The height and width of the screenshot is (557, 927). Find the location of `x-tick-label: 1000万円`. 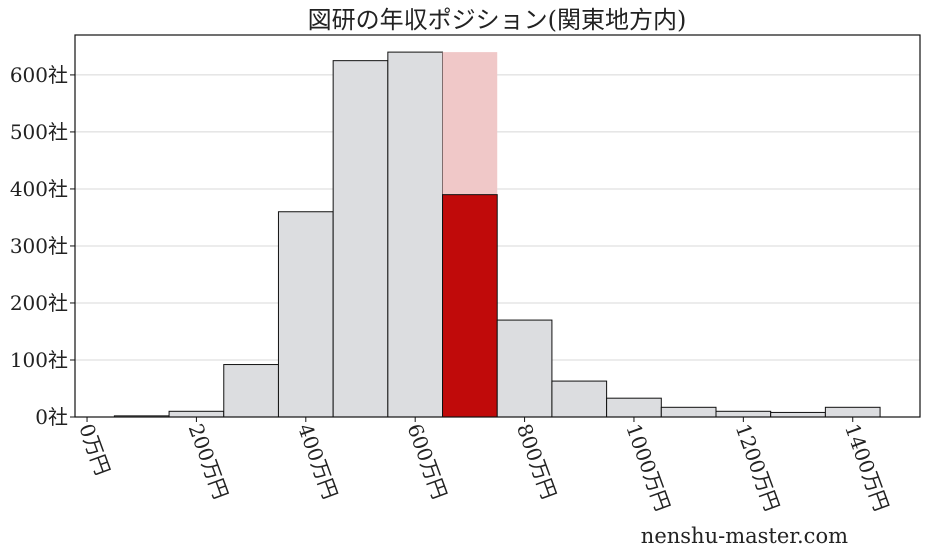

x-tick-label: 1000万円 is located at coordinates (648, 468).